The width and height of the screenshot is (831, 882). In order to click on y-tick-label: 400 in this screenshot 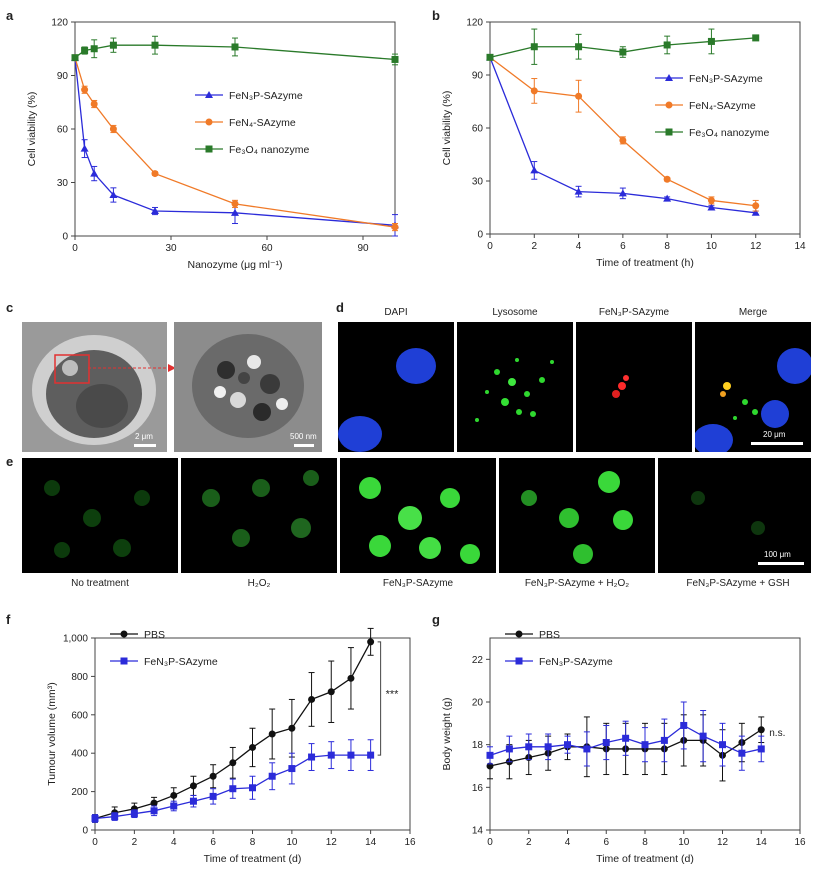, I will do `click(79, 754)`.